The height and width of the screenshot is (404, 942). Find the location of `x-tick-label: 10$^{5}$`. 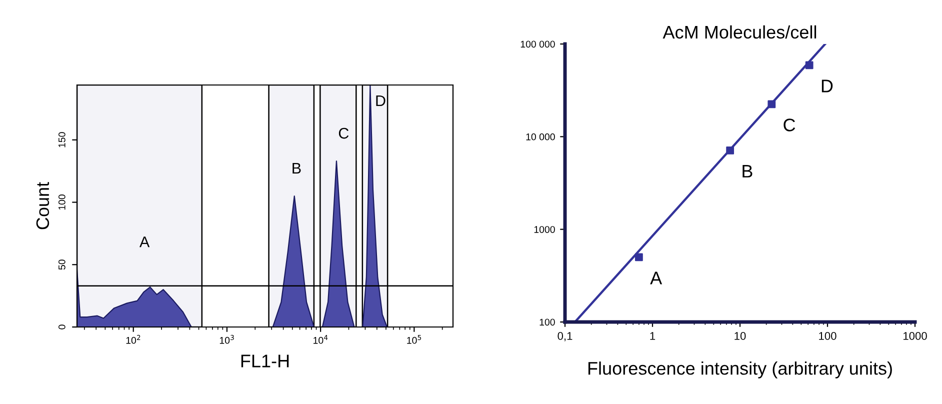

x-tick-label: 10$^{5}$ is located at coordinates (414, 339).